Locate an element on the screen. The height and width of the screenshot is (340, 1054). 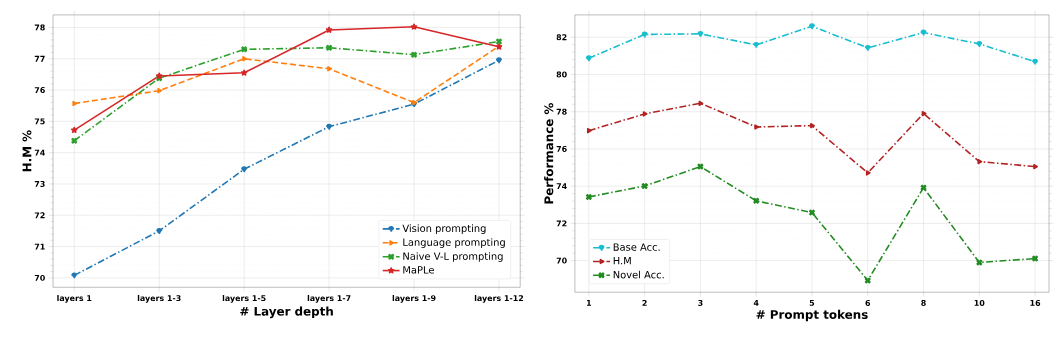
legend-label: Naive V-L prompting is located at coordinates (453, 257).